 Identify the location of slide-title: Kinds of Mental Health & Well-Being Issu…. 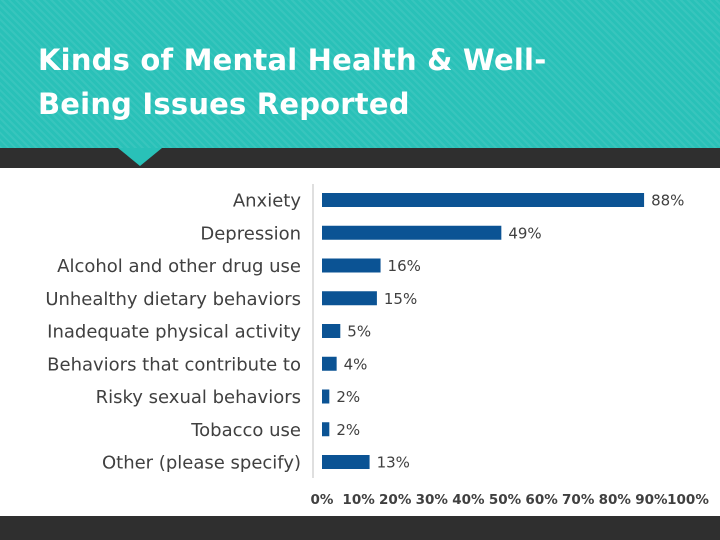
(292, 82).